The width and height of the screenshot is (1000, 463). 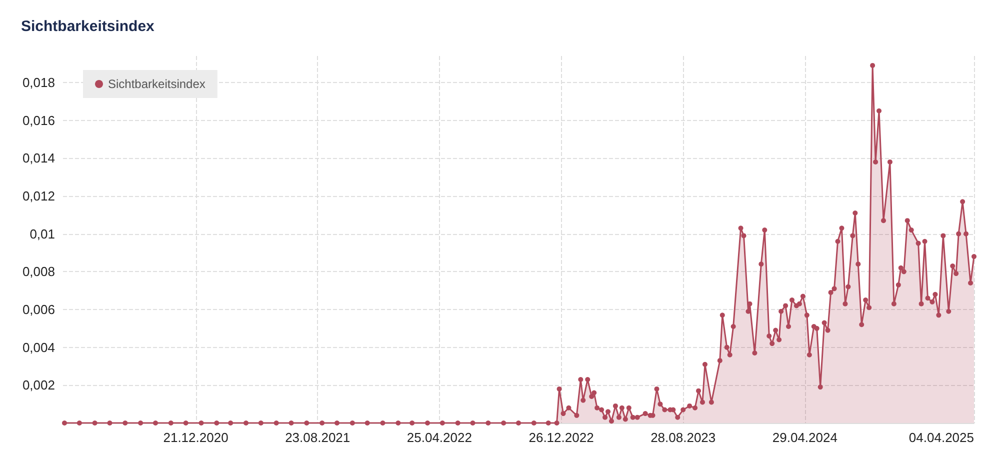 I want to click on y-tick-label: 0,006, so click(x=38, y=309).